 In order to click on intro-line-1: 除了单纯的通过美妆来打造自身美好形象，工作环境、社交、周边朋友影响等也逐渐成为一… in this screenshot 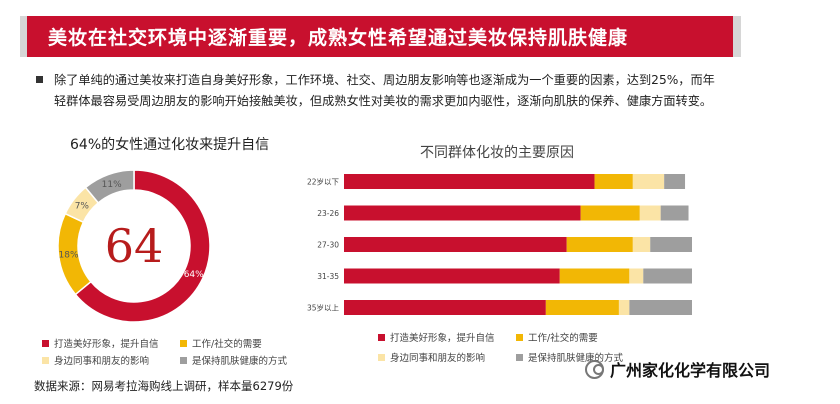, I will do `click(384, 80)`.